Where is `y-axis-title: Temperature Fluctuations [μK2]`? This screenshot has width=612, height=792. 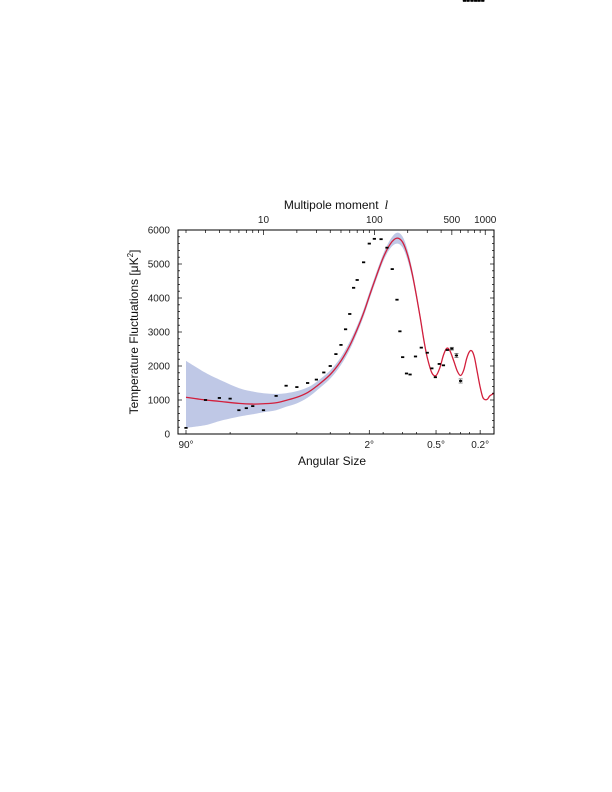 y-axis-title: Temperature Fluctuations [μK2] is located at coordinates (133, 332).